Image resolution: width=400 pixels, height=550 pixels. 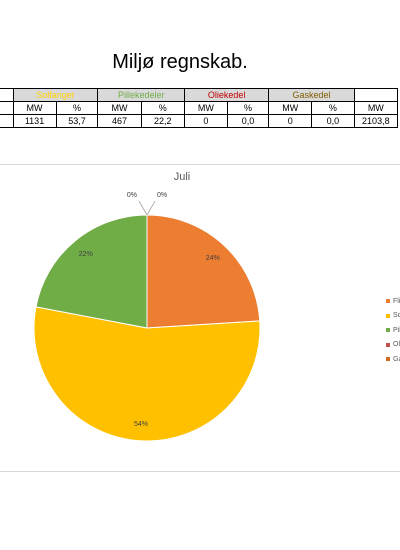 I want to click on value-cell: 467, so click(x=119, y=121).